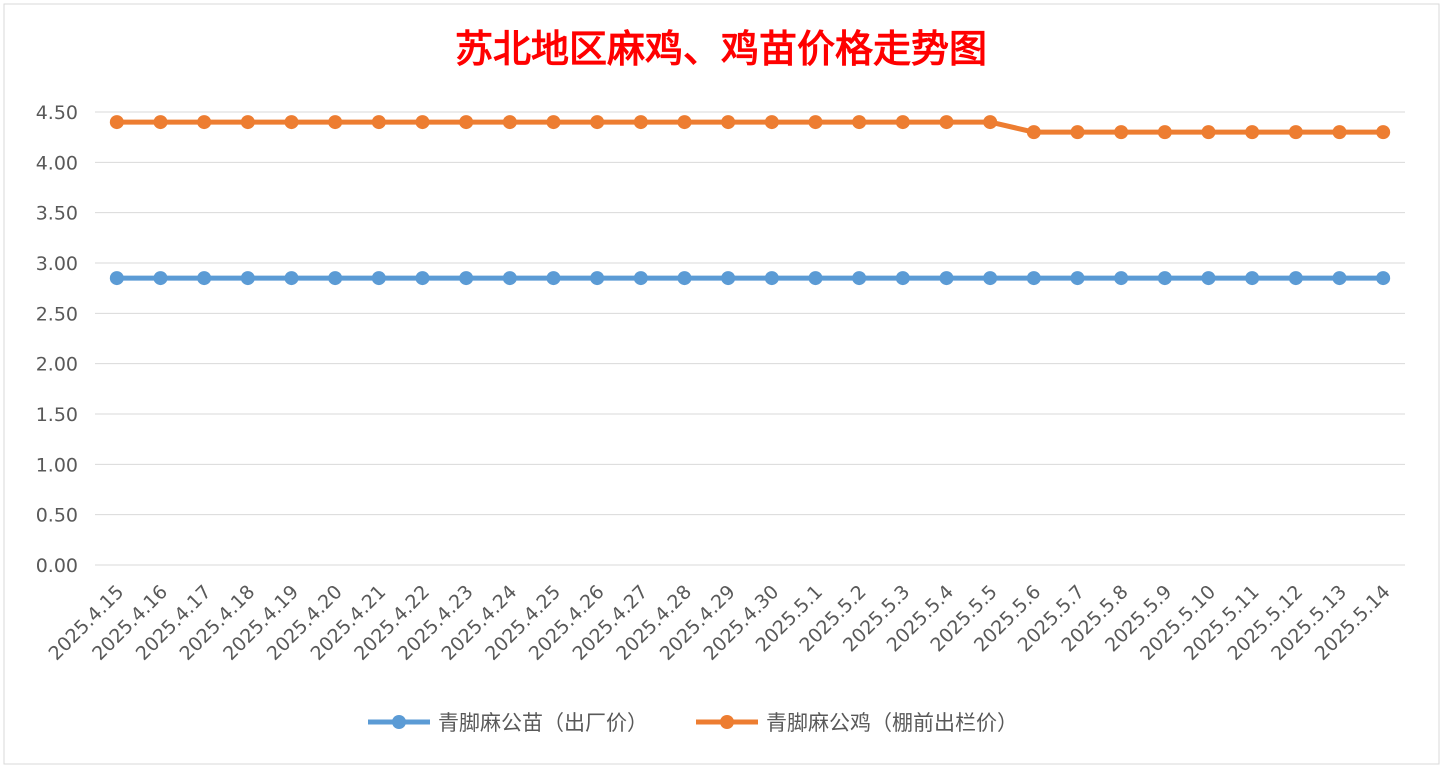  What do you see at coordinates (693, 723) in the screenshot?
I see `legend: 青脚麻公苗（出厂价） 青脚麻公鸡（棚前出栏价）` at bounding box center [693, 723].